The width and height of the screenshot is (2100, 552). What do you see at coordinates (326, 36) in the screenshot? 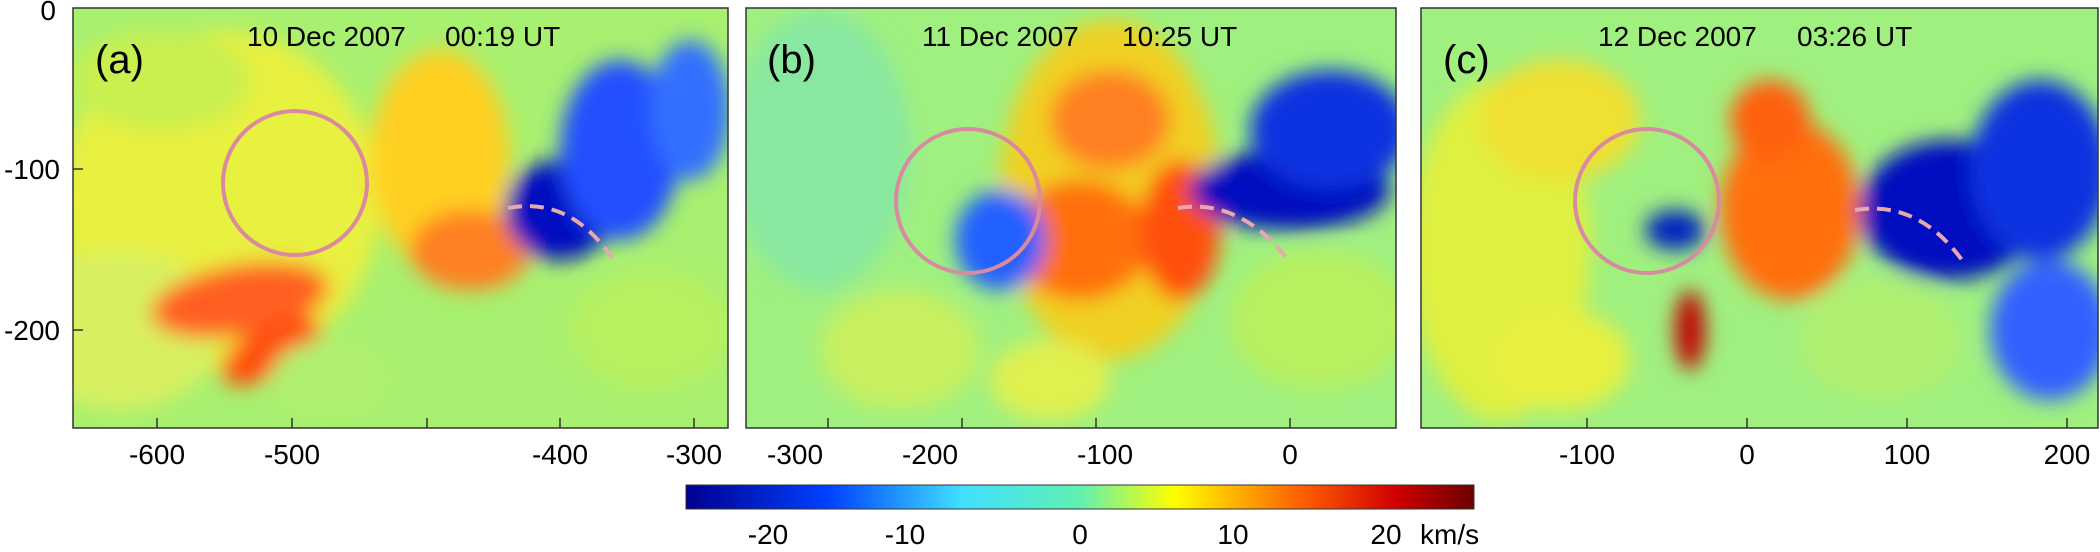
I see `panel-date-a: 10 Dec 2007` at bounding box center [326, 36].